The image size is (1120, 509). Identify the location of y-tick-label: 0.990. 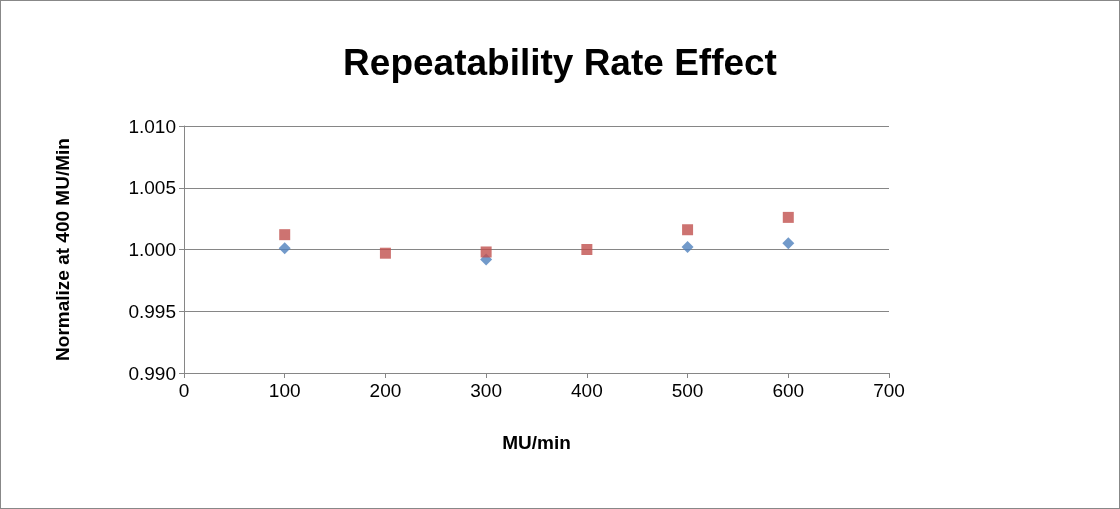
(152, 373).